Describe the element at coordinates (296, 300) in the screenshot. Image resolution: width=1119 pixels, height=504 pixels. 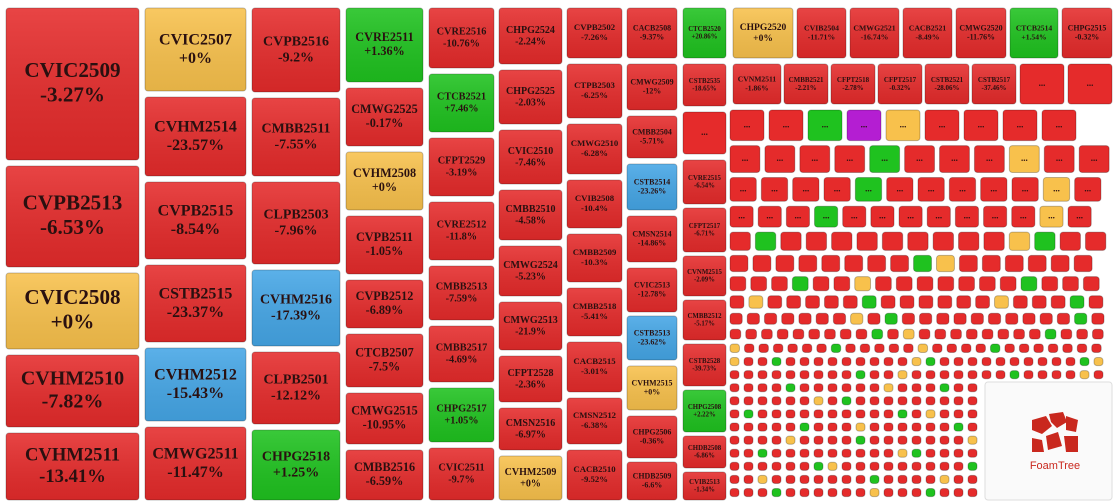
I see `tile-name: CVHM2516` at that location.